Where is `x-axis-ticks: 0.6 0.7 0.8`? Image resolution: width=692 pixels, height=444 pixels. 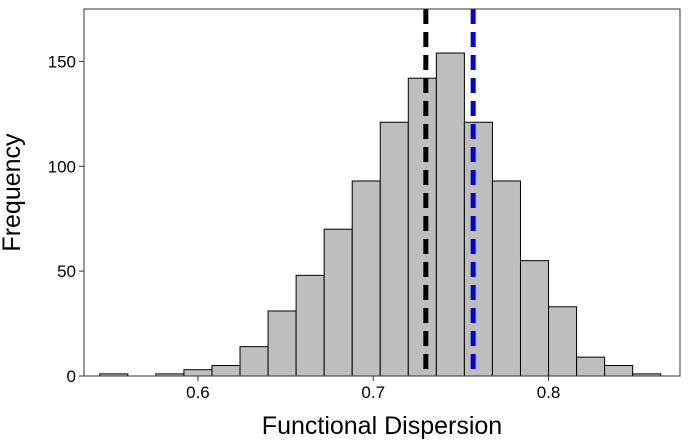
x-axis-ticks: 0.6 0.7 0.8 is located at coordinates (373, 389).